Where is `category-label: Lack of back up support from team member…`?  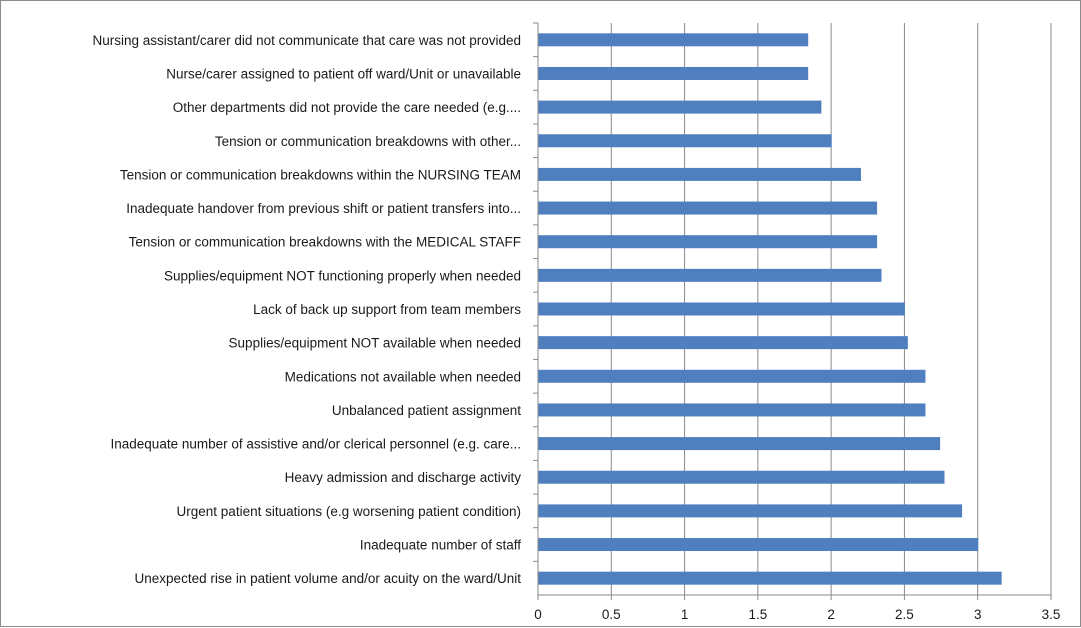
category-label: Lack of back up support from team member… is located at coordinates (387, 309).